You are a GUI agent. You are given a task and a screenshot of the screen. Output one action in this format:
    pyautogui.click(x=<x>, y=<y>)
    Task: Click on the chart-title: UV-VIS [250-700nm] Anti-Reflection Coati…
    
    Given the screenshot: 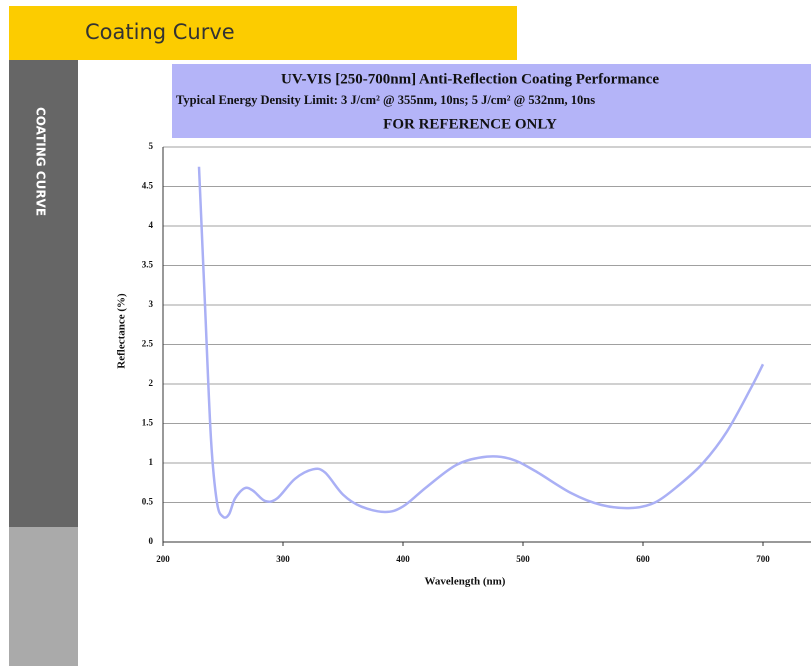 What is the action you would take?
    pyautogui.click(x=470, y=79)
    